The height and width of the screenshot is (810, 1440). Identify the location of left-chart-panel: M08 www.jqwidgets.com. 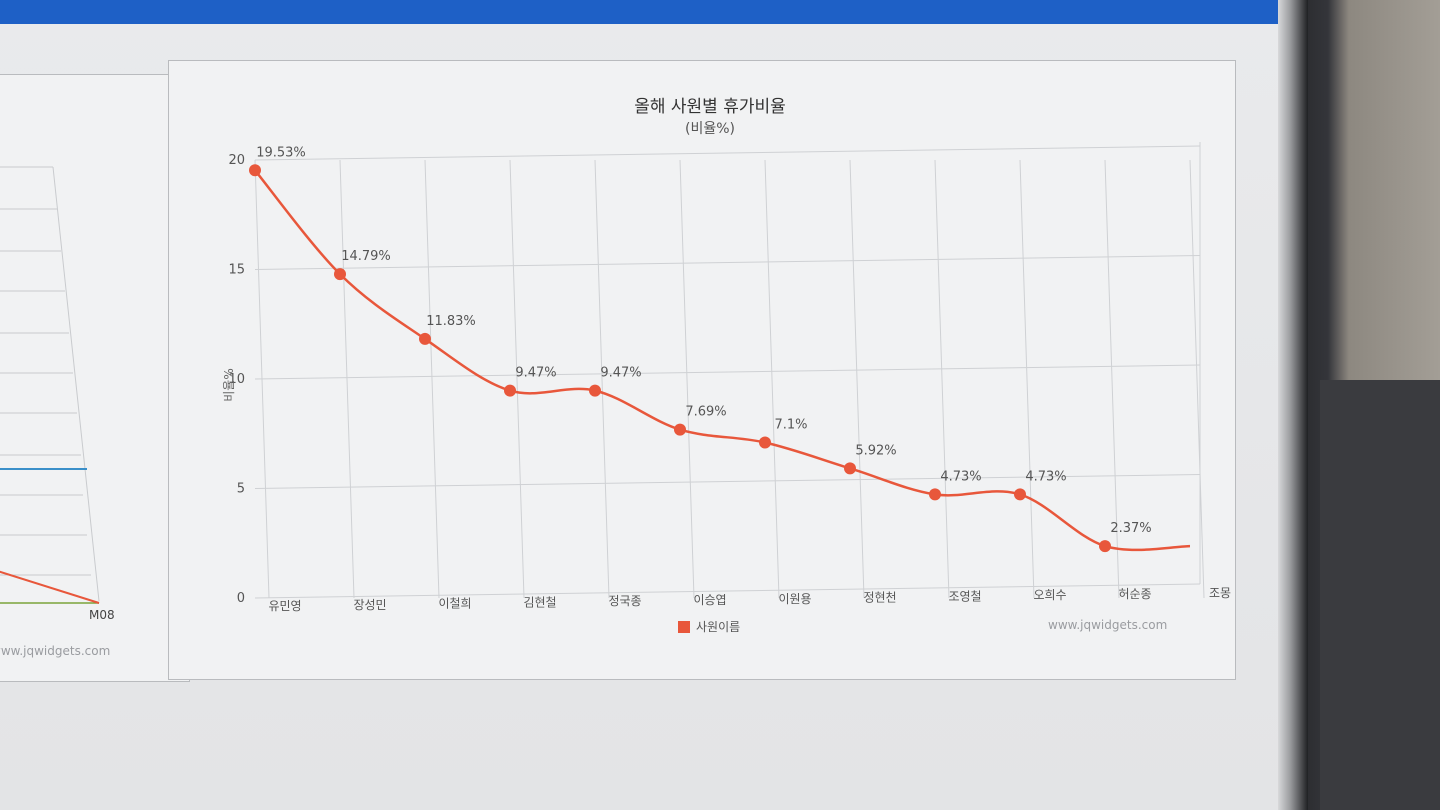
(95, 378).